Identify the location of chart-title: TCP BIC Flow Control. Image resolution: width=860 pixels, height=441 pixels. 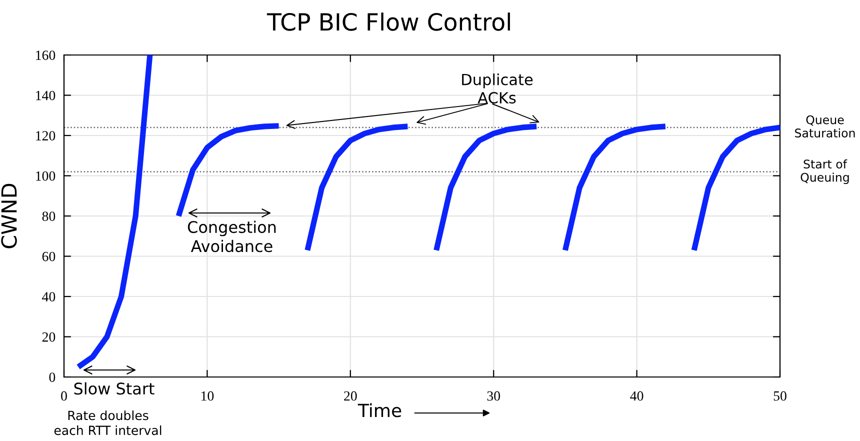
(388, 21).